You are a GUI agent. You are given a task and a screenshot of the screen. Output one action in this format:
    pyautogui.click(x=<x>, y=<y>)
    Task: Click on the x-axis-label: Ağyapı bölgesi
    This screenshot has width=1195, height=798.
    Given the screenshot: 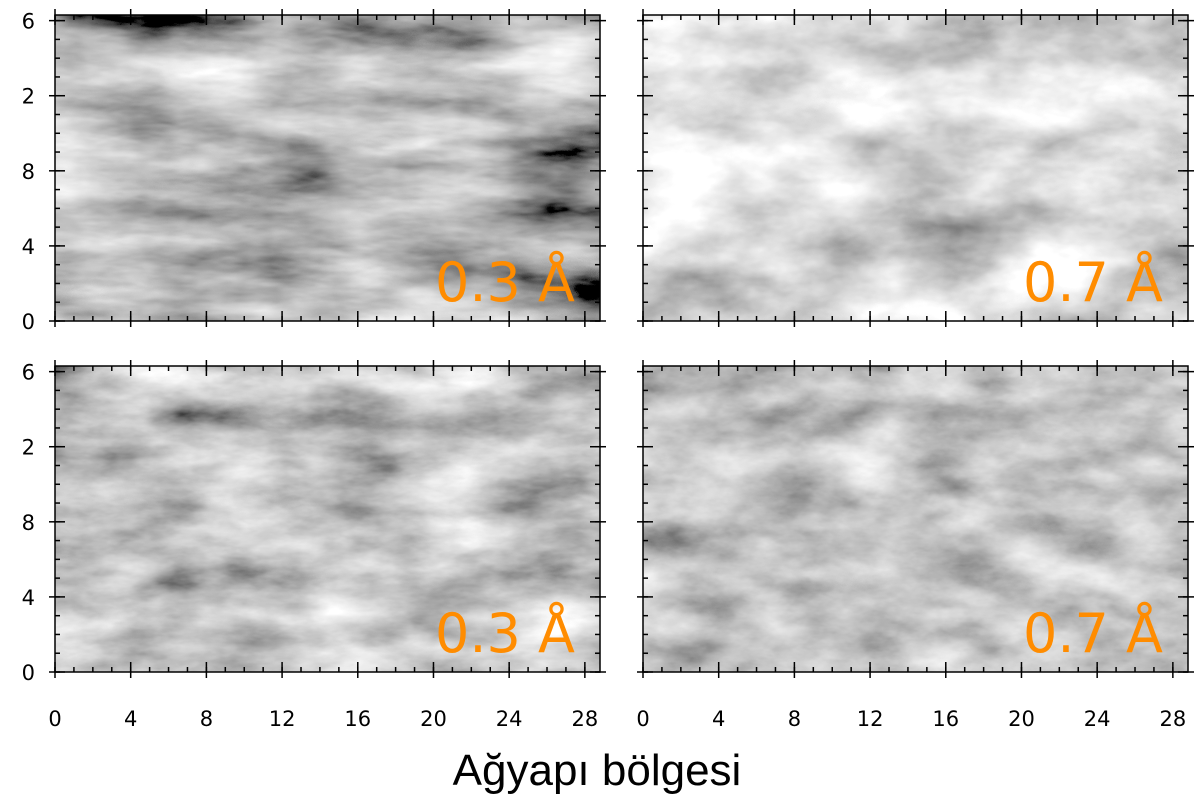 What is the action you would take?
    pyautogui.click(x=597, y=770)
    